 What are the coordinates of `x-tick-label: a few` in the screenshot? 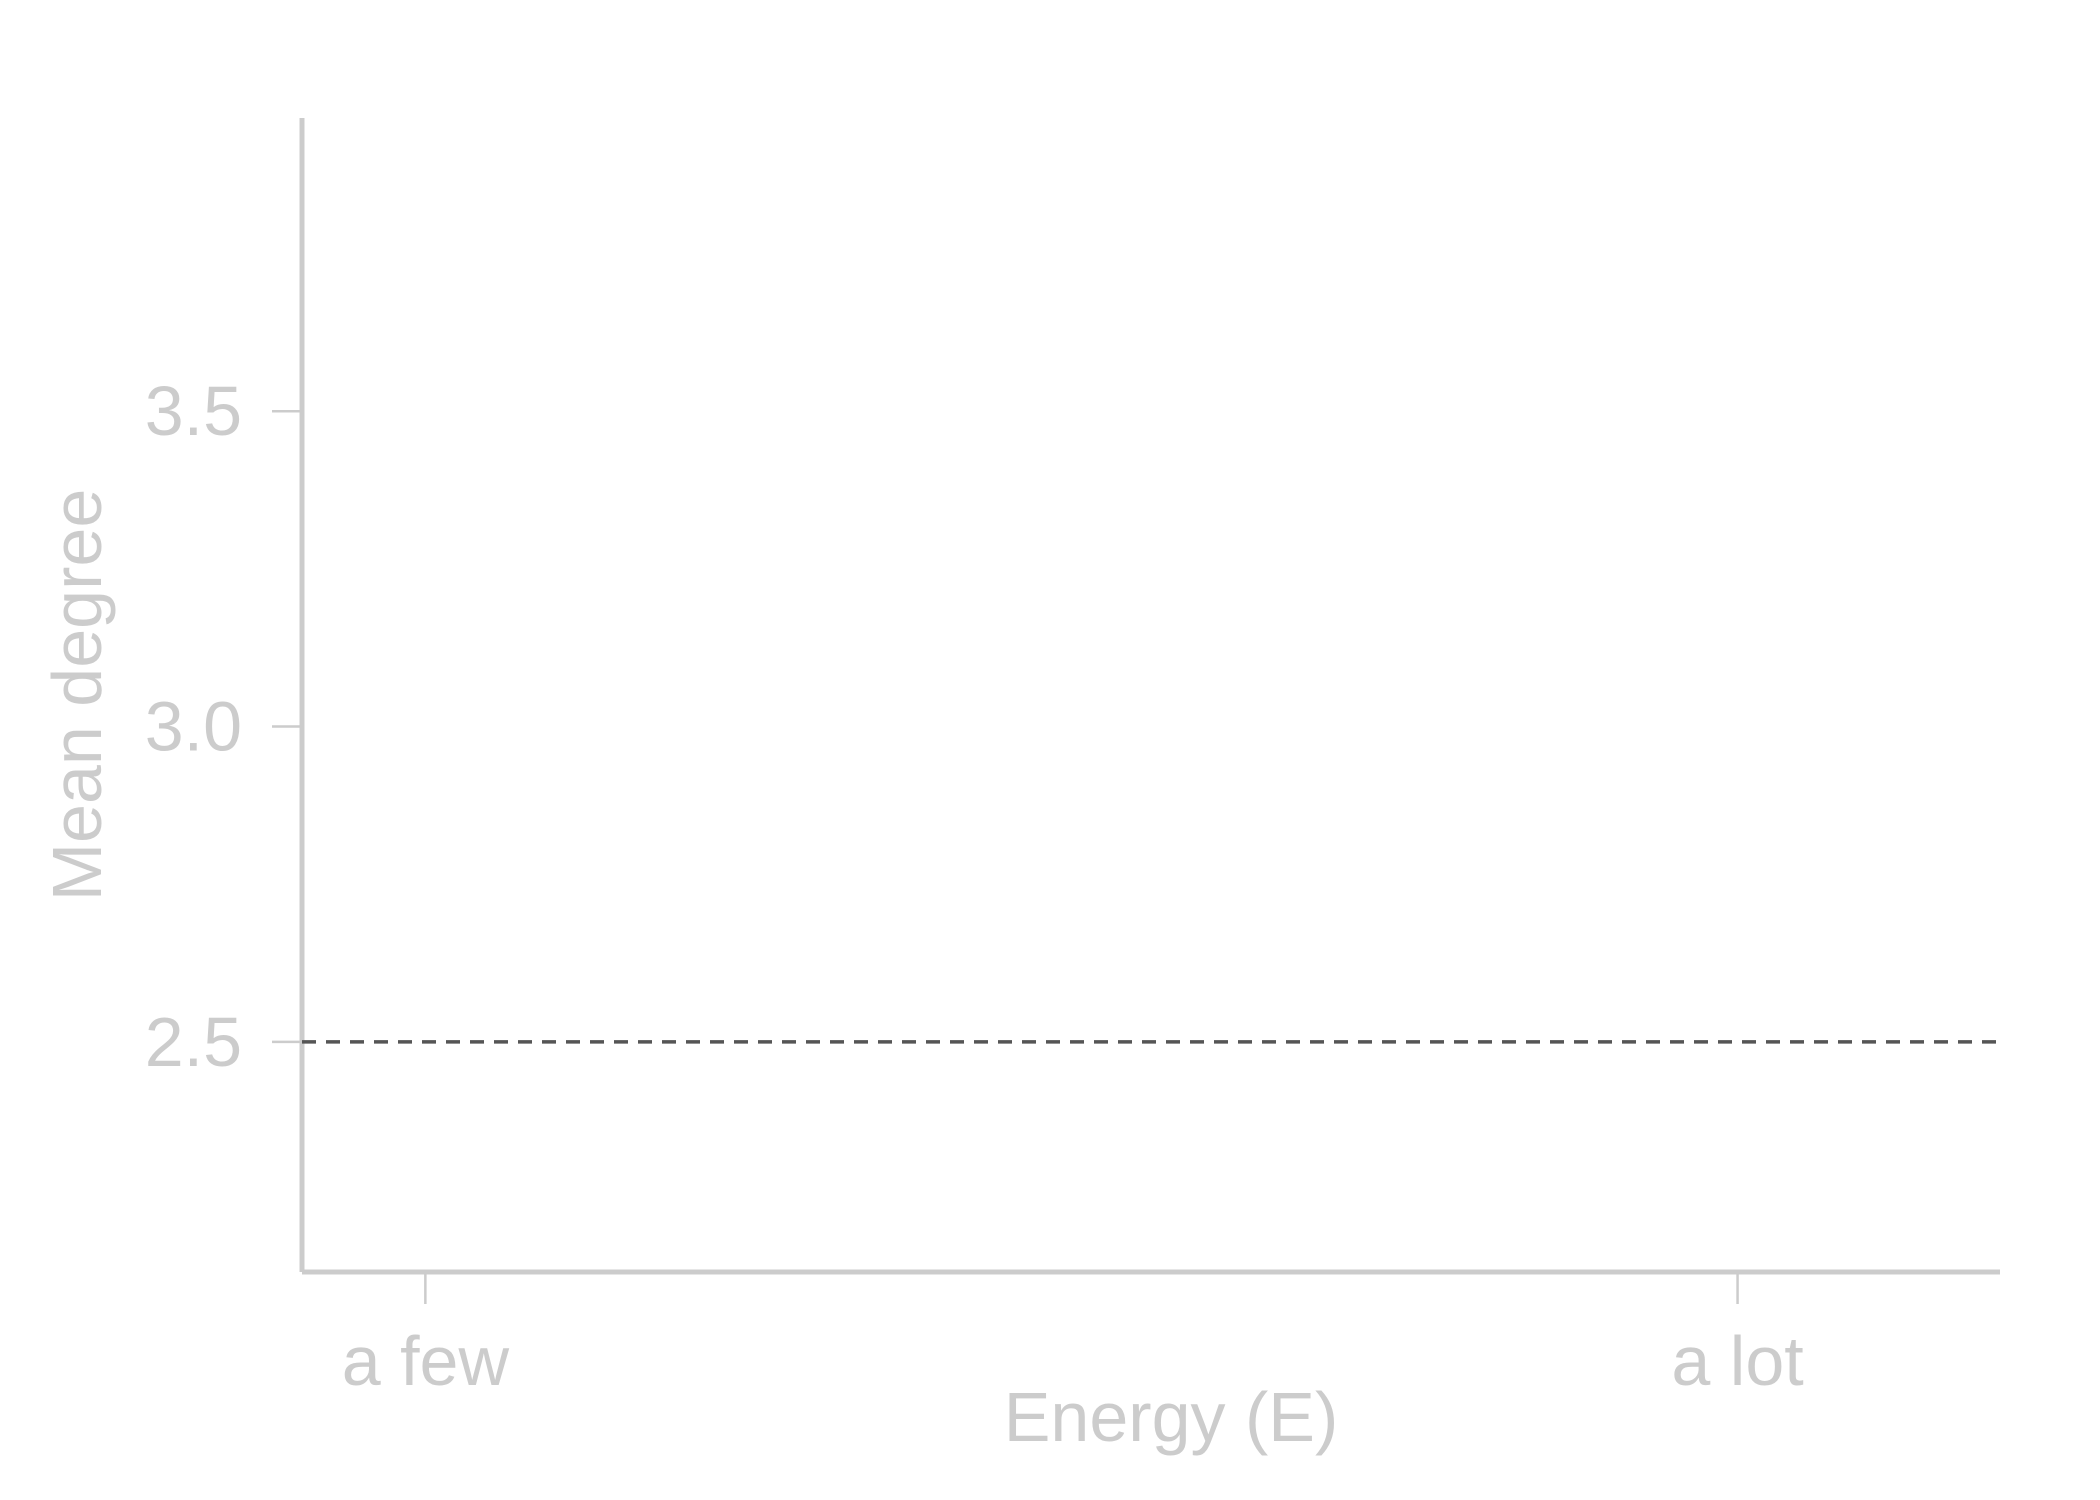 It's located at (426, 1361).